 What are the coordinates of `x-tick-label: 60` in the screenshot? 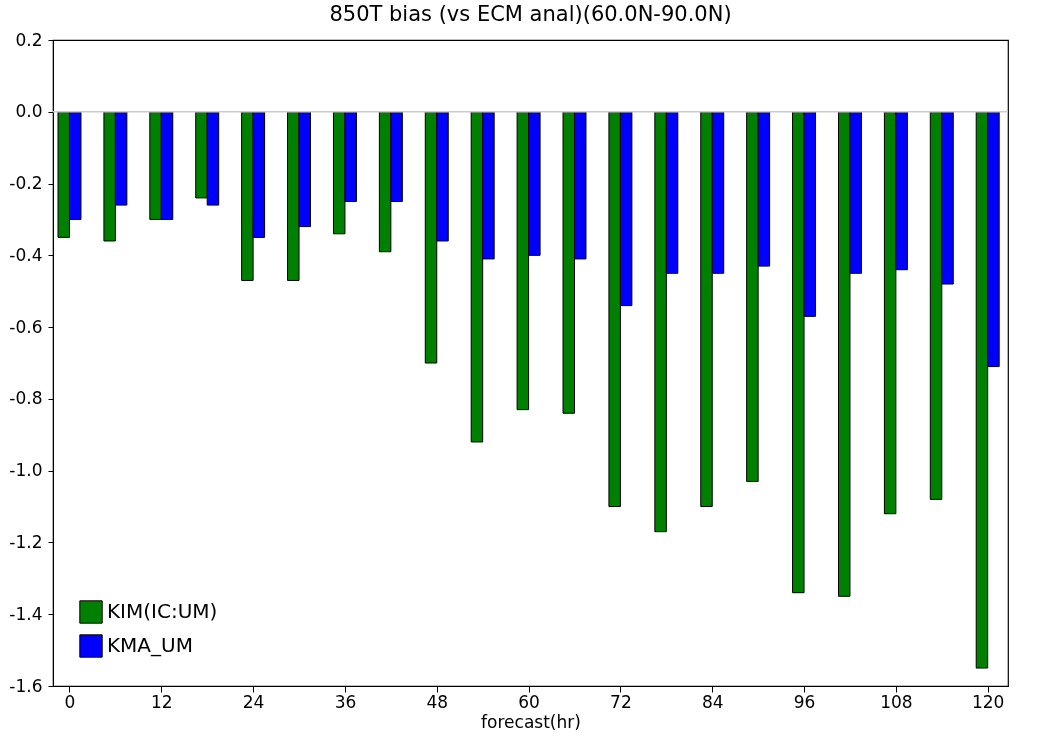 It's located at (529, 701).